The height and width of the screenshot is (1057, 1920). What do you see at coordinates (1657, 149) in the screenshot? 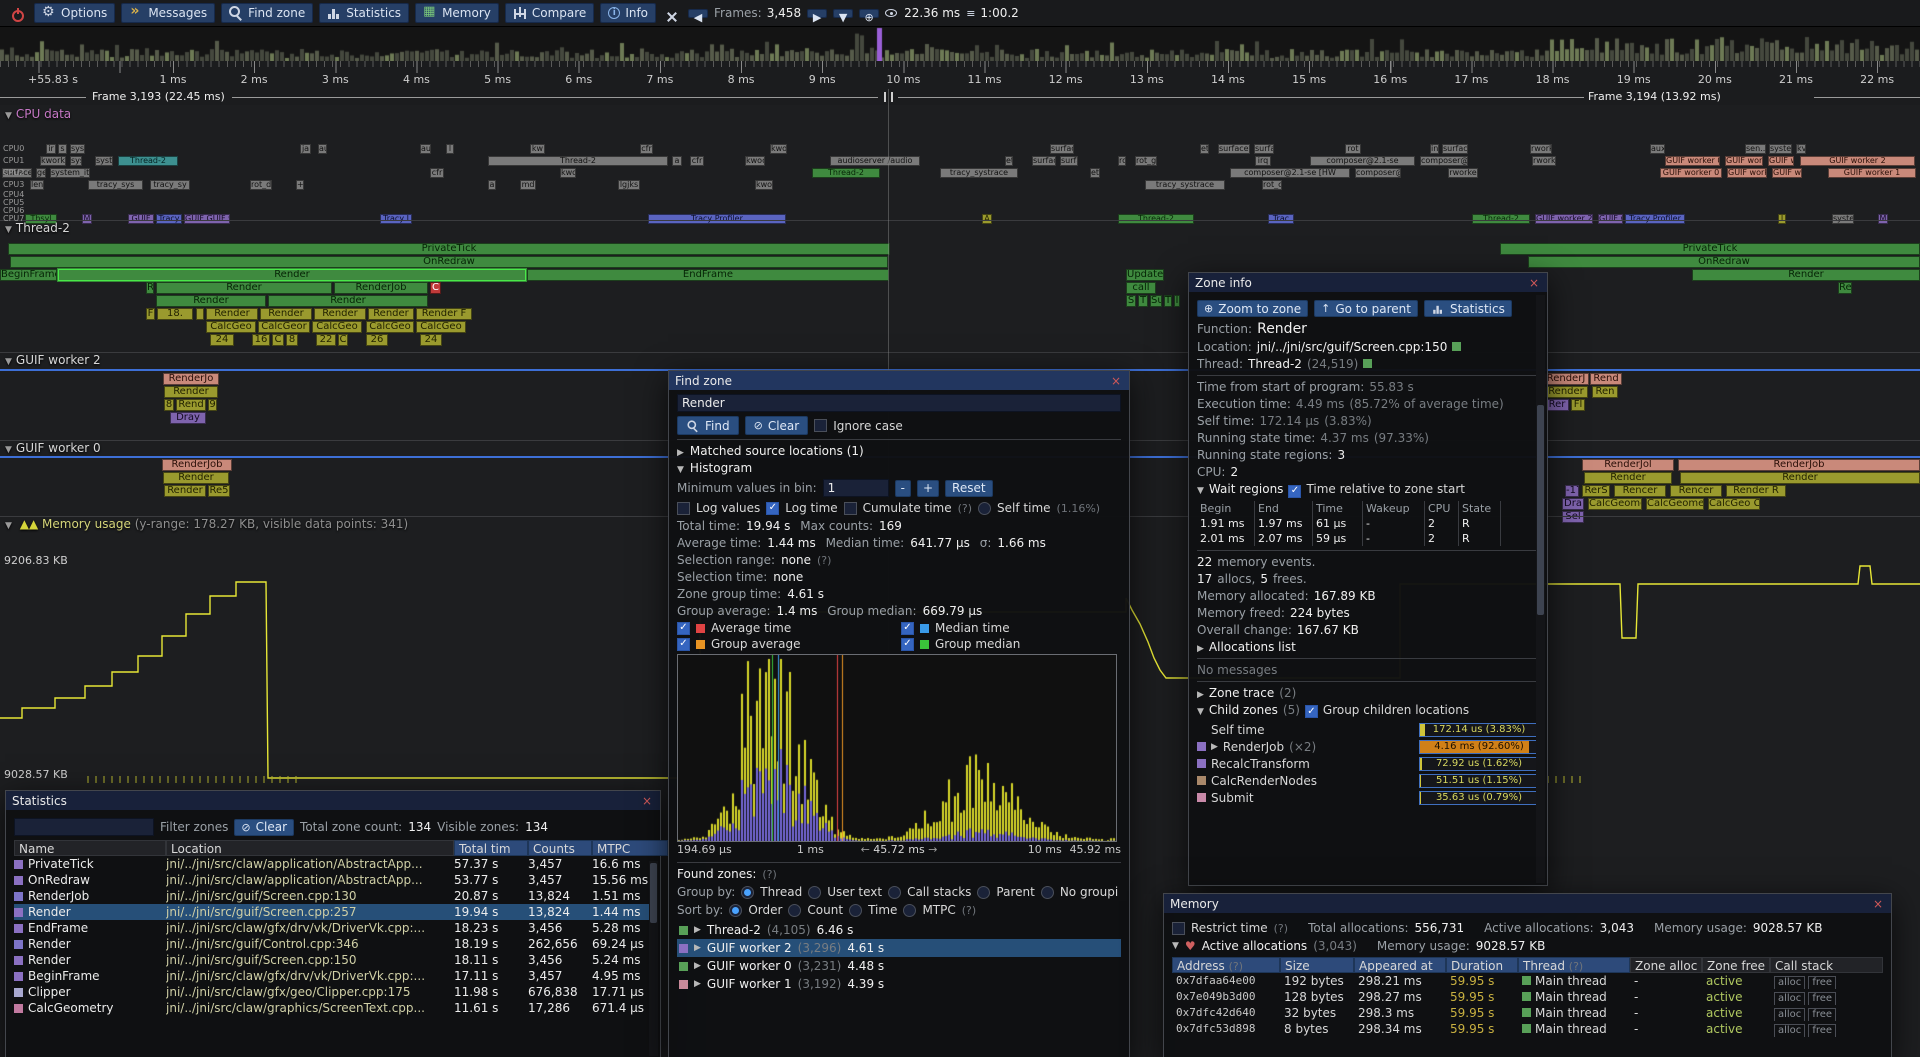
I see `timeline-zone: aux` at bounding box center [1657, 149].